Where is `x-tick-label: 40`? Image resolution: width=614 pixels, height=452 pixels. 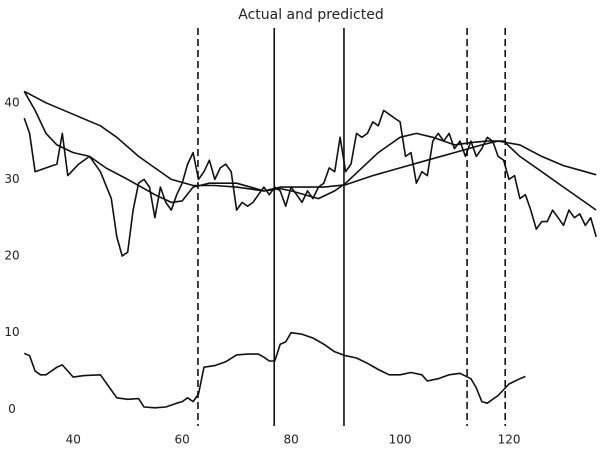 x-tick-label: 40 is located at coordinates (73, 440).